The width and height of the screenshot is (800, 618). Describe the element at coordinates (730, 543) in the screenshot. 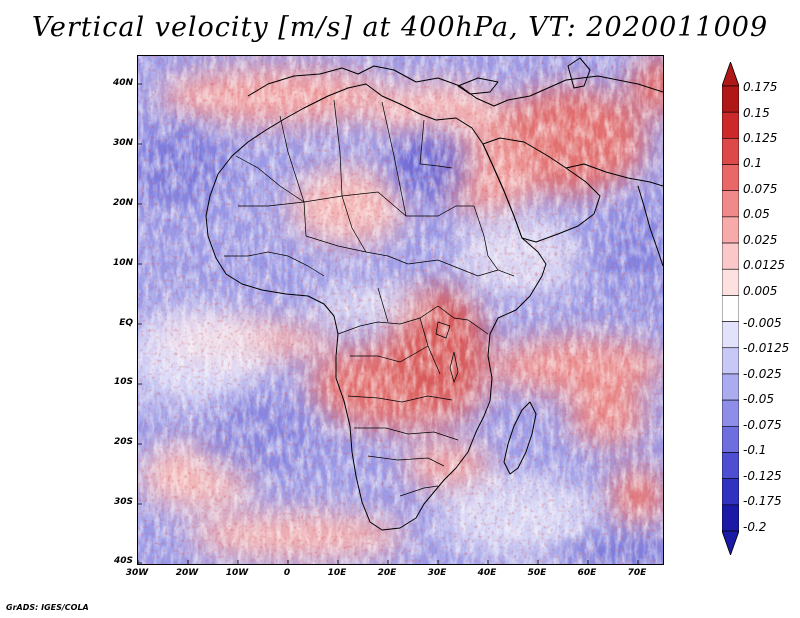

I see `colorbar-tip-bottom` at that location.